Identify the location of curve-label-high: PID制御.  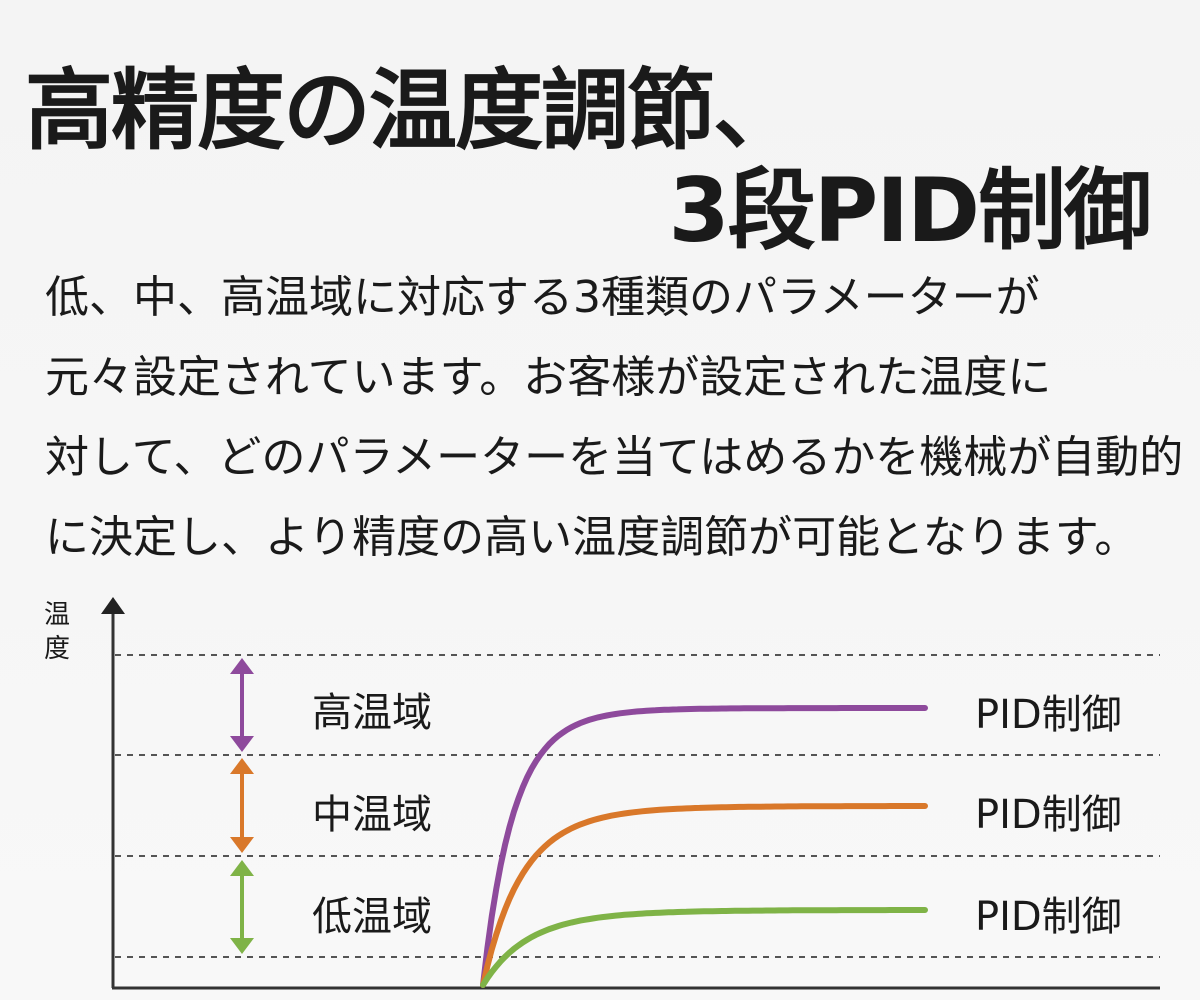
(1048, 715).